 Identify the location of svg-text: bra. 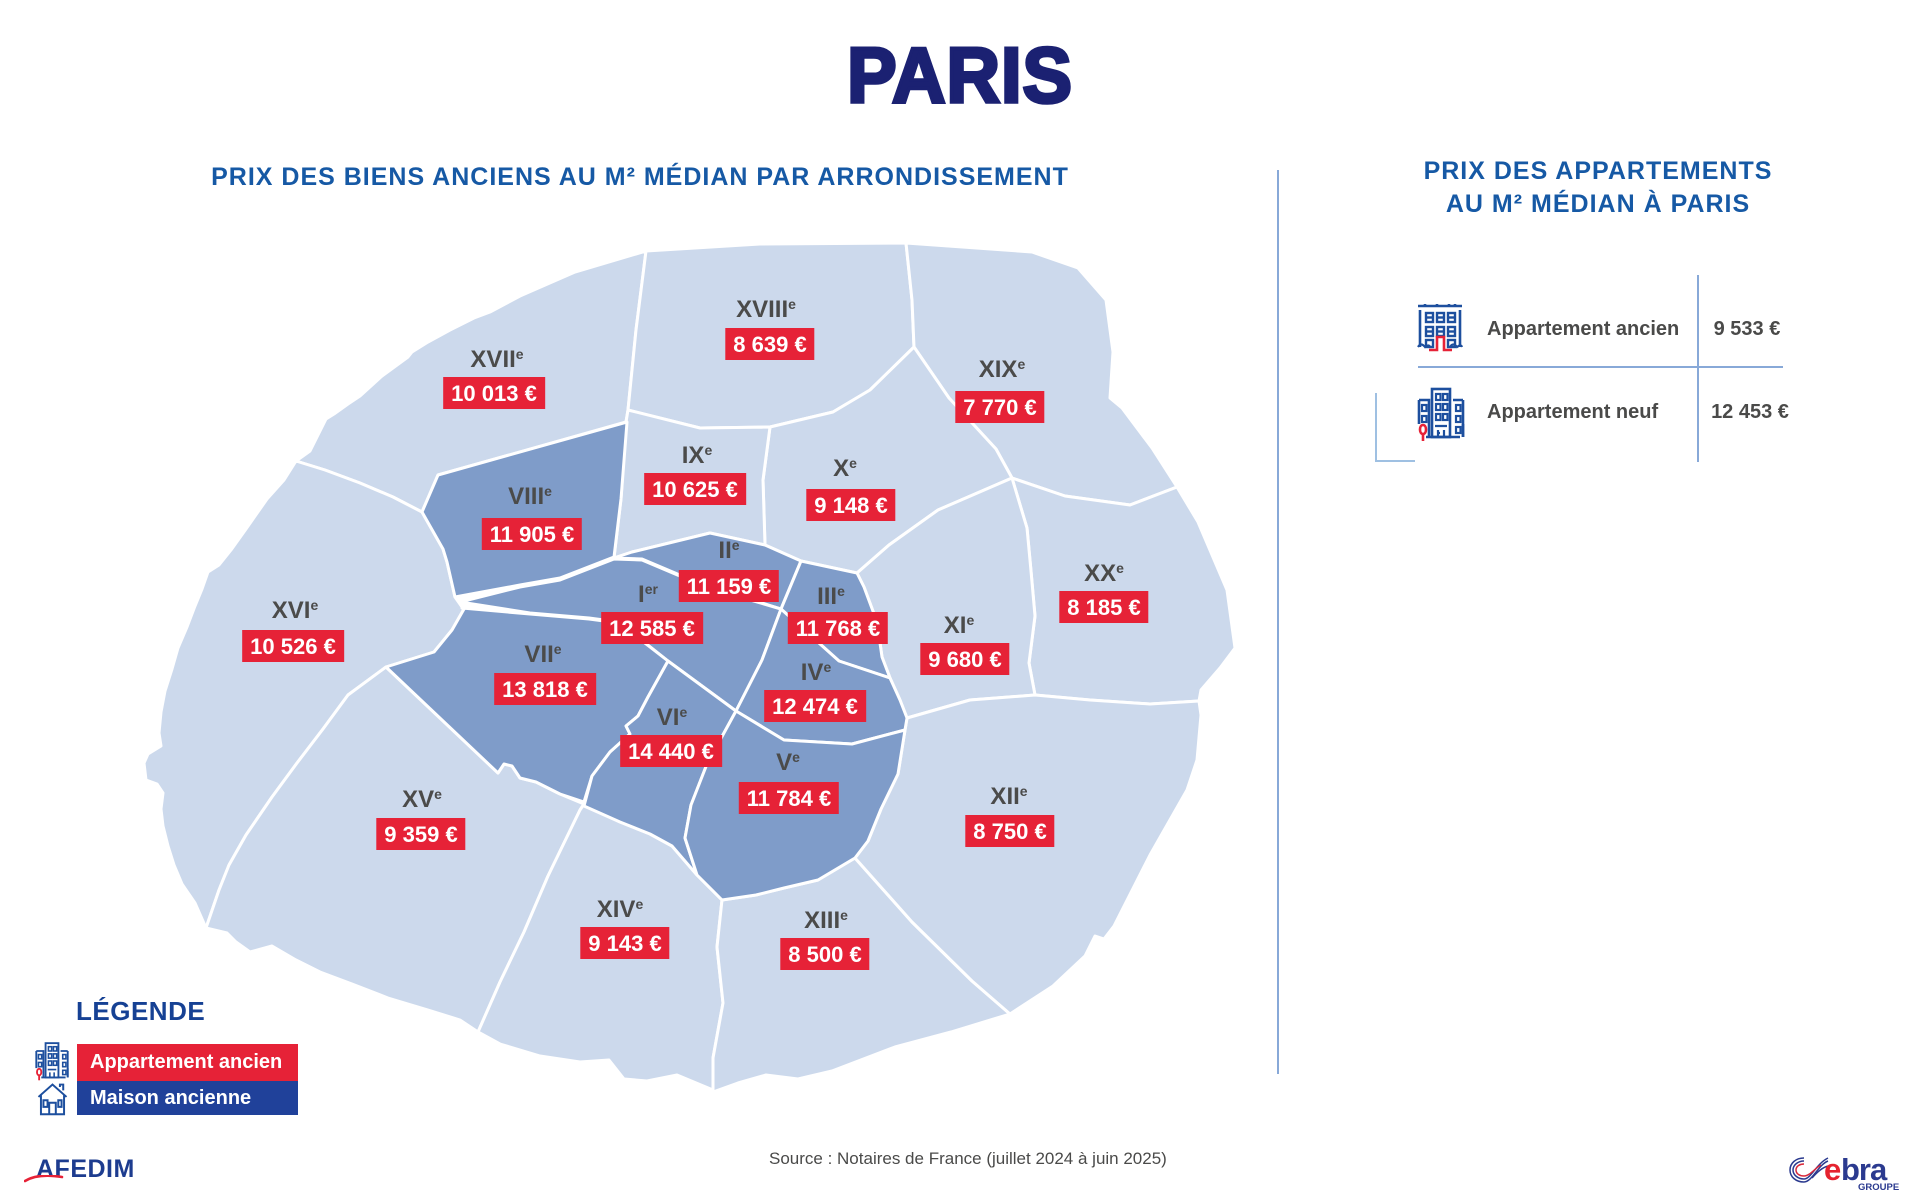
(1864, 1169).